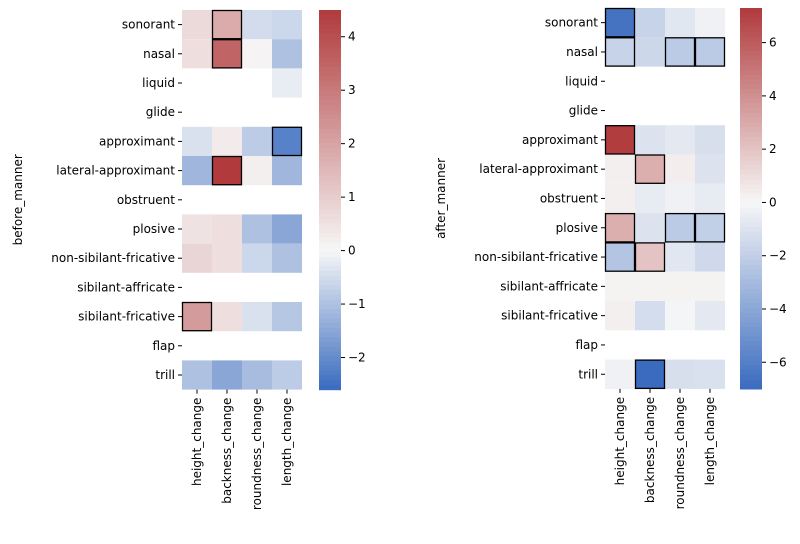 The width and height of the screenshot is (800, 544). Describe the element at coordinates (778, 309) in the screenshot. I see `colorbar-tick-label: −4` at that location.